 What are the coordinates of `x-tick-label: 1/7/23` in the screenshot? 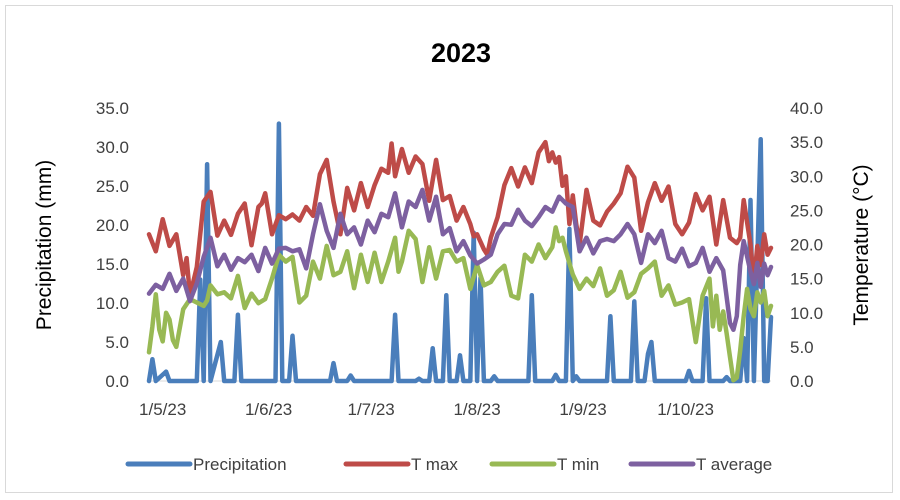 It's located at (371, 409).